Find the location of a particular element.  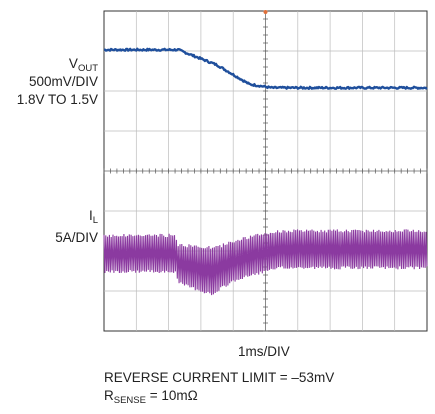

vout-name: V is located at coordinates (73, 63).